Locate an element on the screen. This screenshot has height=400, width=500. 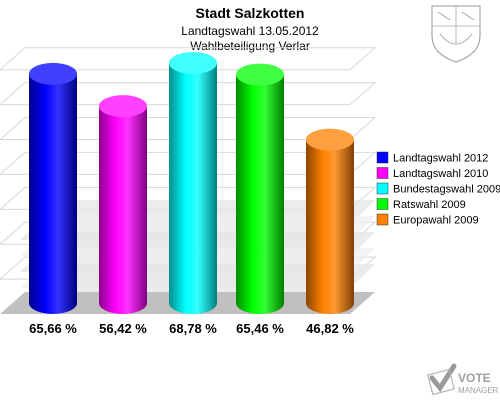
chart-subtitle-election: Landtagswahl 13.05.2012 is located at coordinates (250, 31).